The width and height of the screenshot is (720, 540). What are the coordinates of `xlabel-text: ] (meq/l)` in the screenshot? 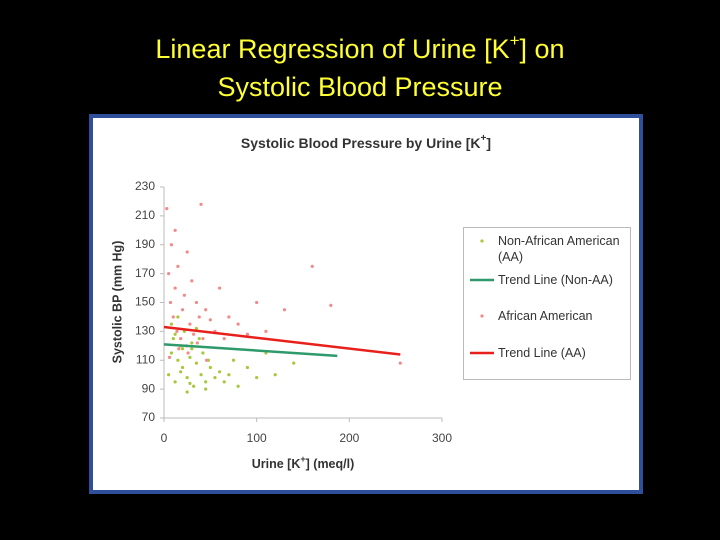 It's located at (330, 464).